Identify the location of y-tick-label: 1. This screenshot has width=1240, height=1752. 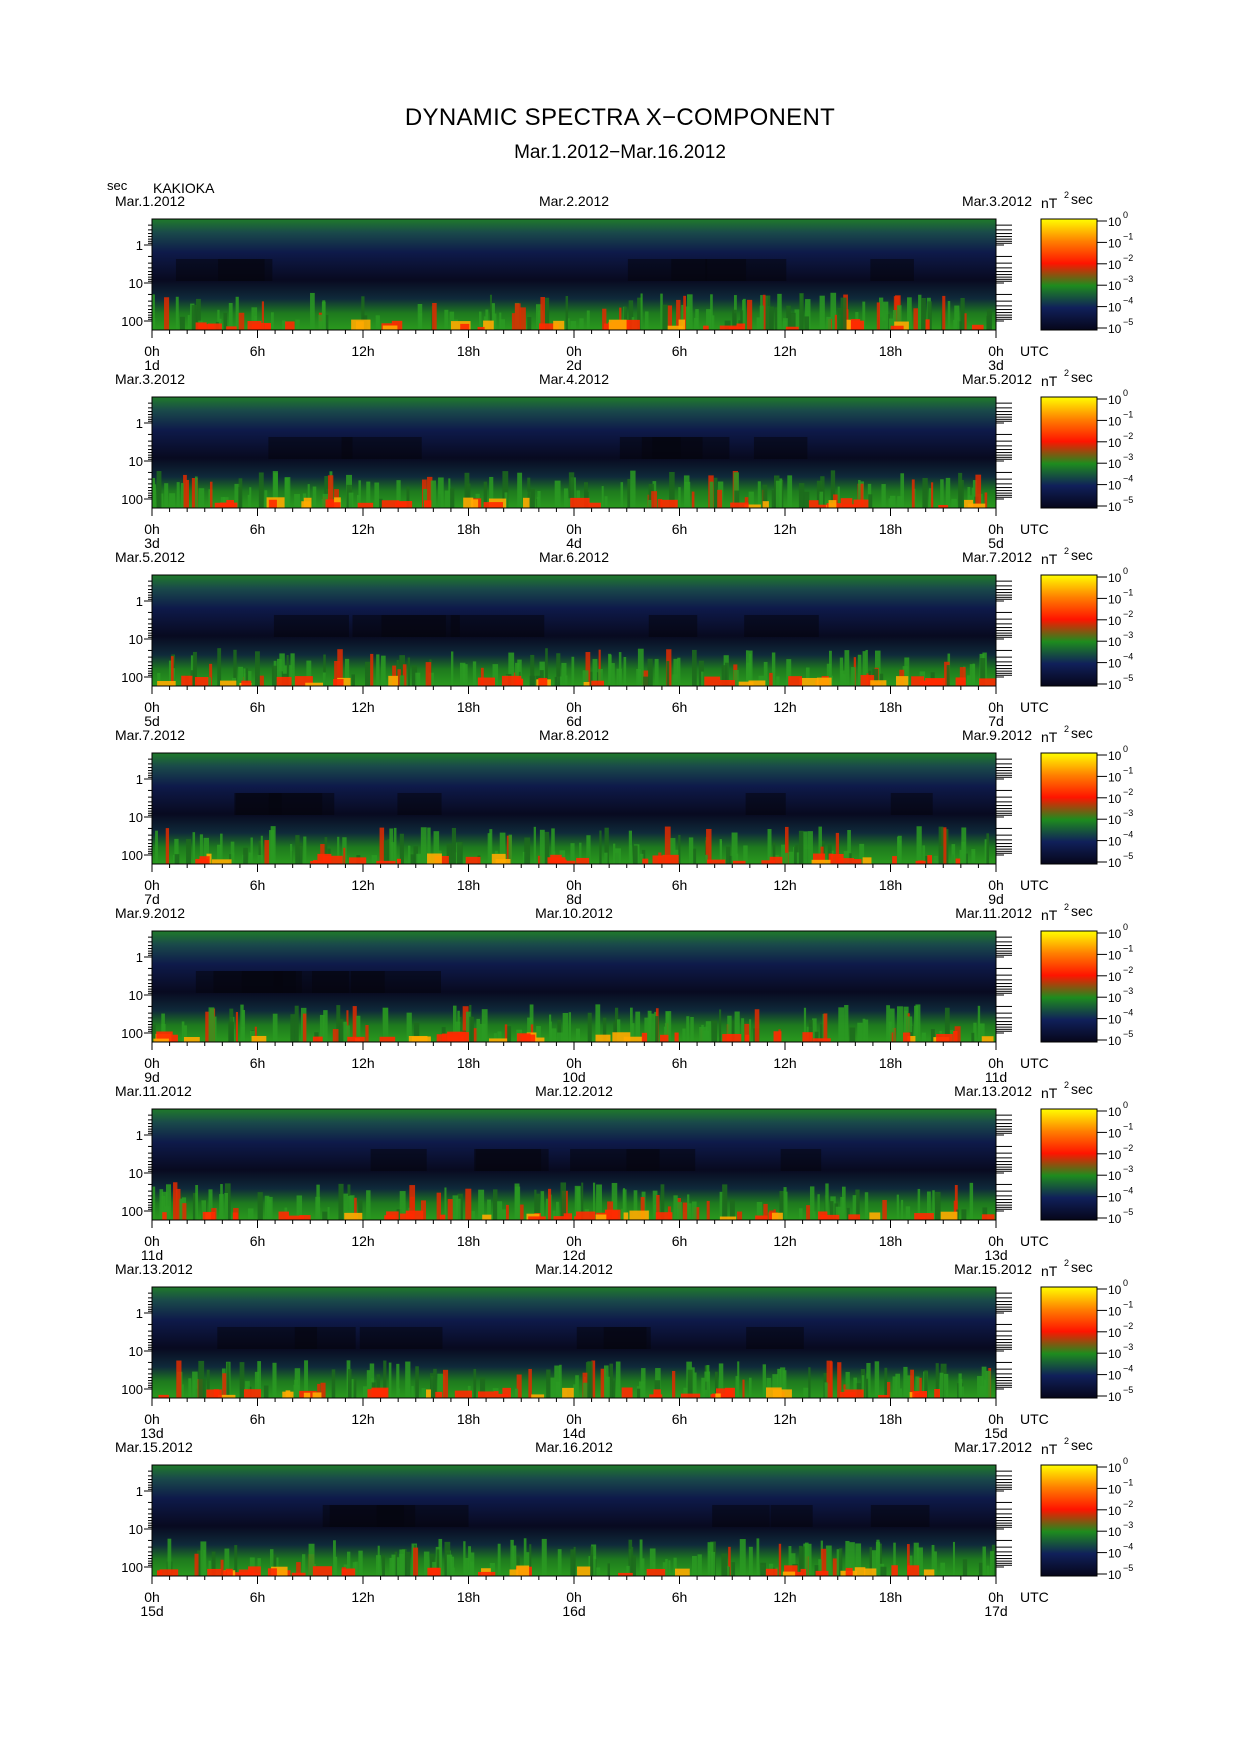
(139, 1135).